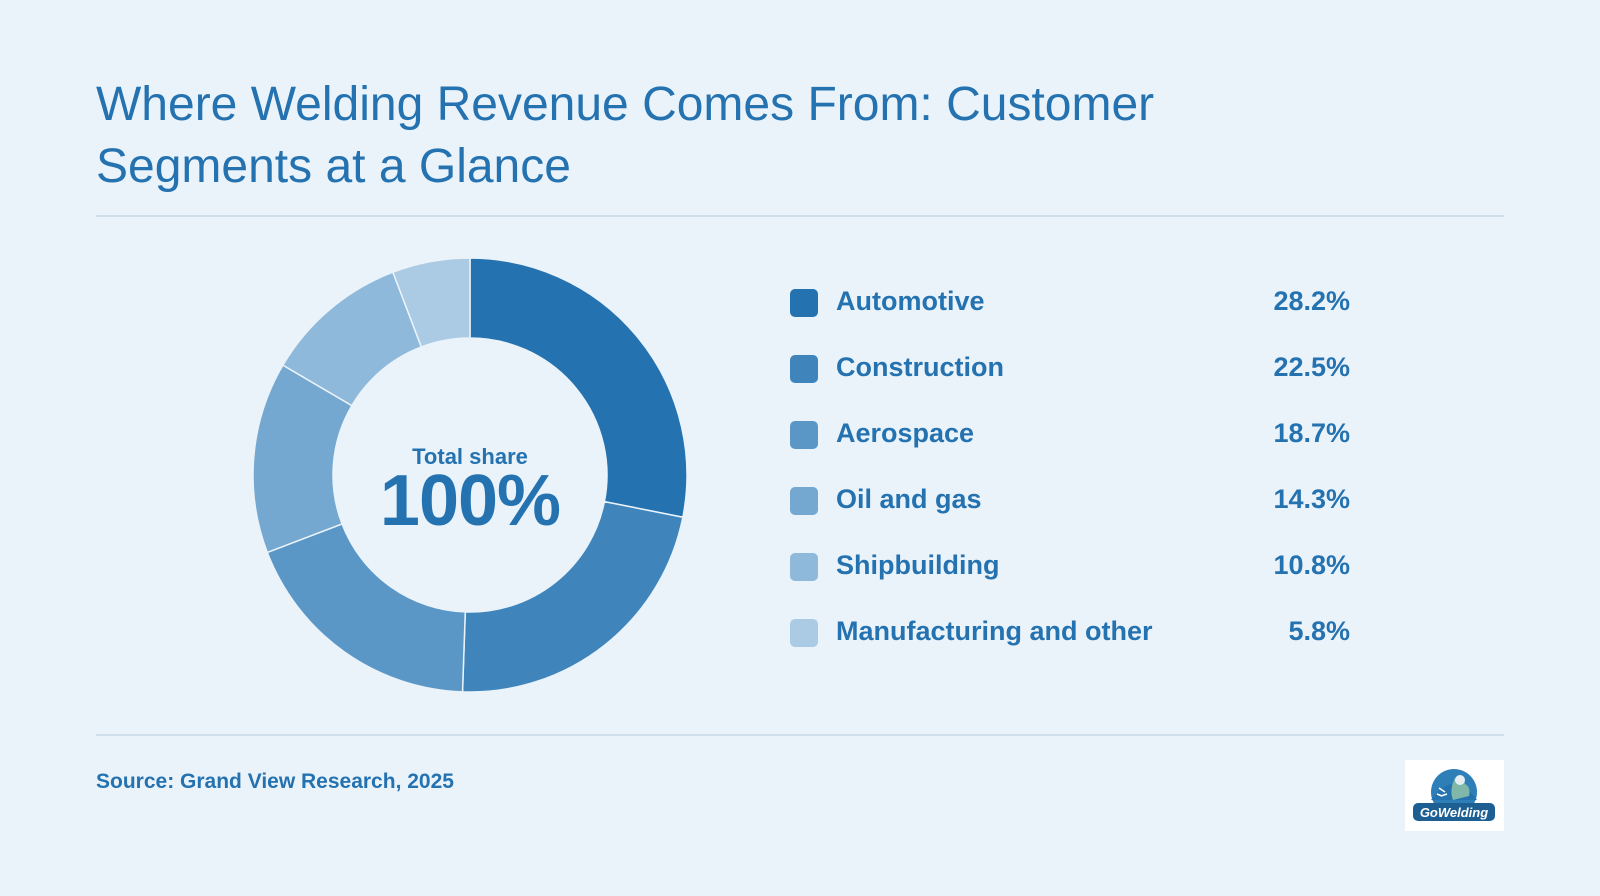  Describe the element at coordinates (910, 301) in the screenshot. I see `legend-label: Automotive` at that location.